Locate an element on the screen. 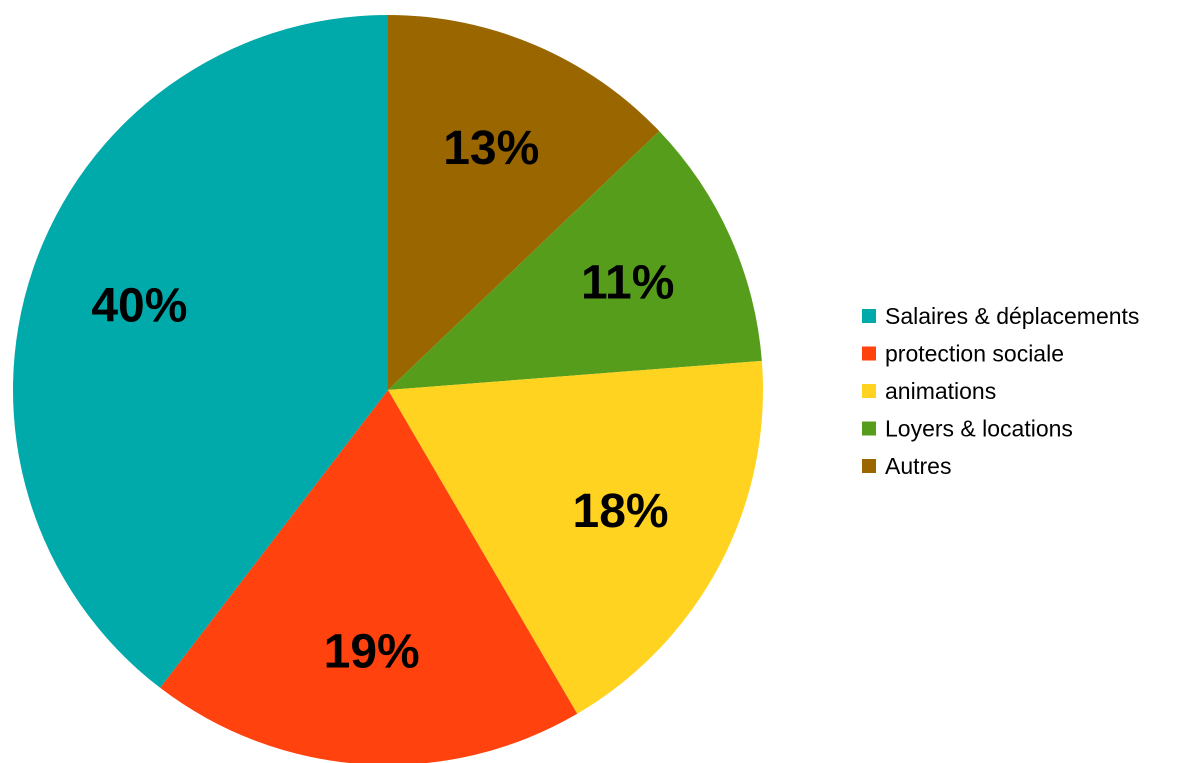 The width and height of the screenshot is (1177, 763). pie-value-label: 19% is located at coordinates (372, 651).